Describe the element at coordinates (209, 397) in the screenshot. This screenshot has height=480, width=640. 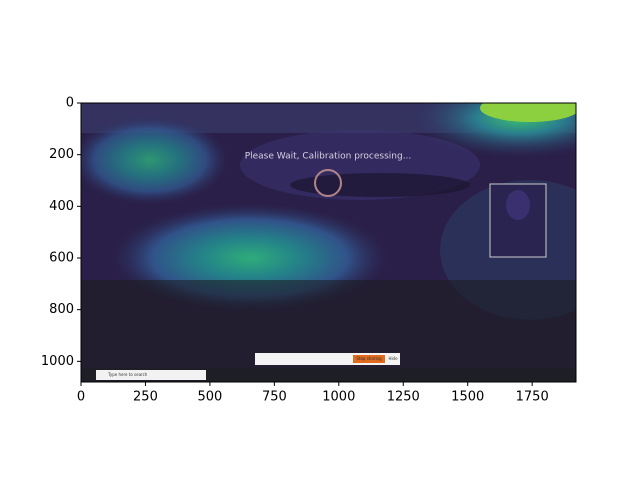
I see `x-tick-label: 500` at that location.